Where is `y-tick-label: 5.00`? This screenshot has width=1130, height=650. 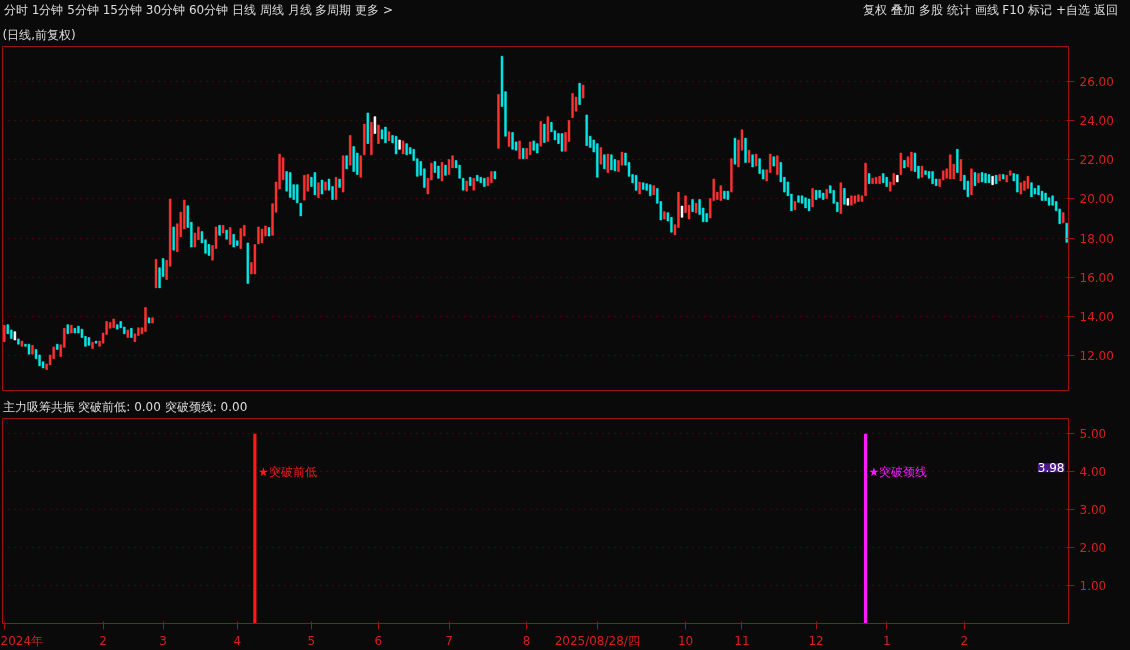
y-tick-label: 5.00 is located at coordinates (1093, 434).